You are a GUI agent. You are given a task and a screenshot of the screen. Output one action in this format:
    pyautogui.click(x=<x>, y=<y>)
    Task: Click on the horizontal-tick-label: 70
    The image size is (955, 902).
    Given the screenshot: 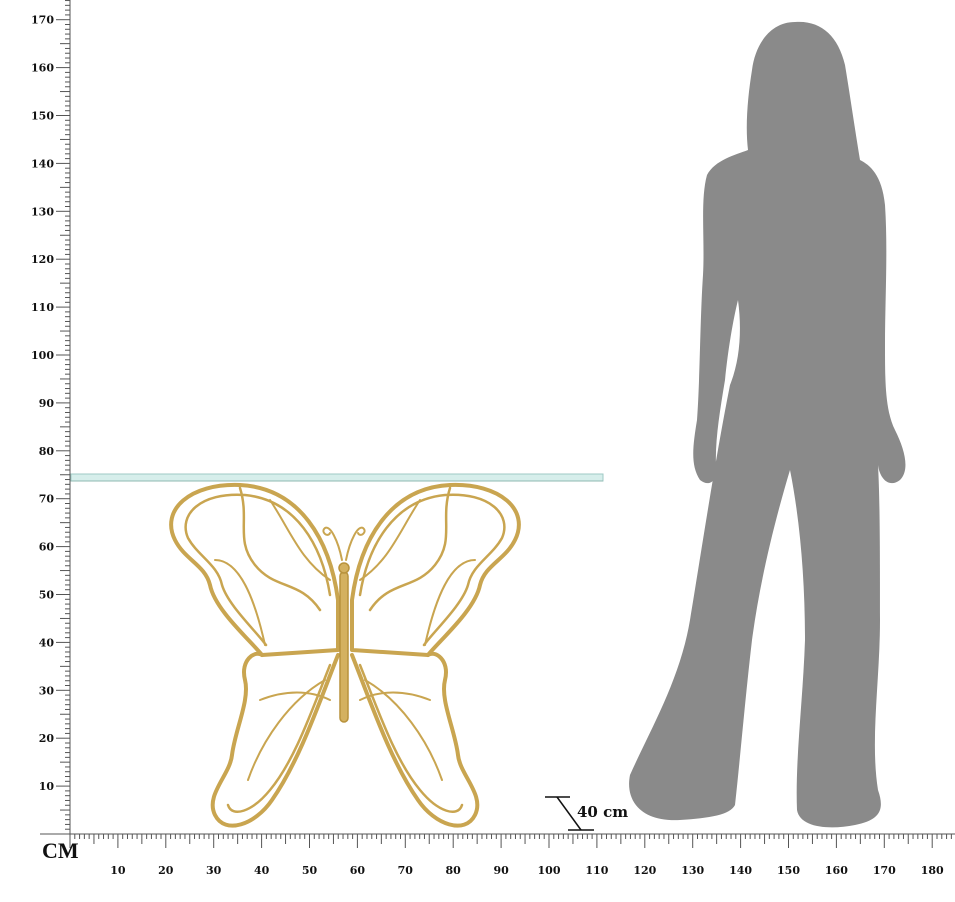 What is the action you would take?
    pyautogui.click(x=406, y=870)
    